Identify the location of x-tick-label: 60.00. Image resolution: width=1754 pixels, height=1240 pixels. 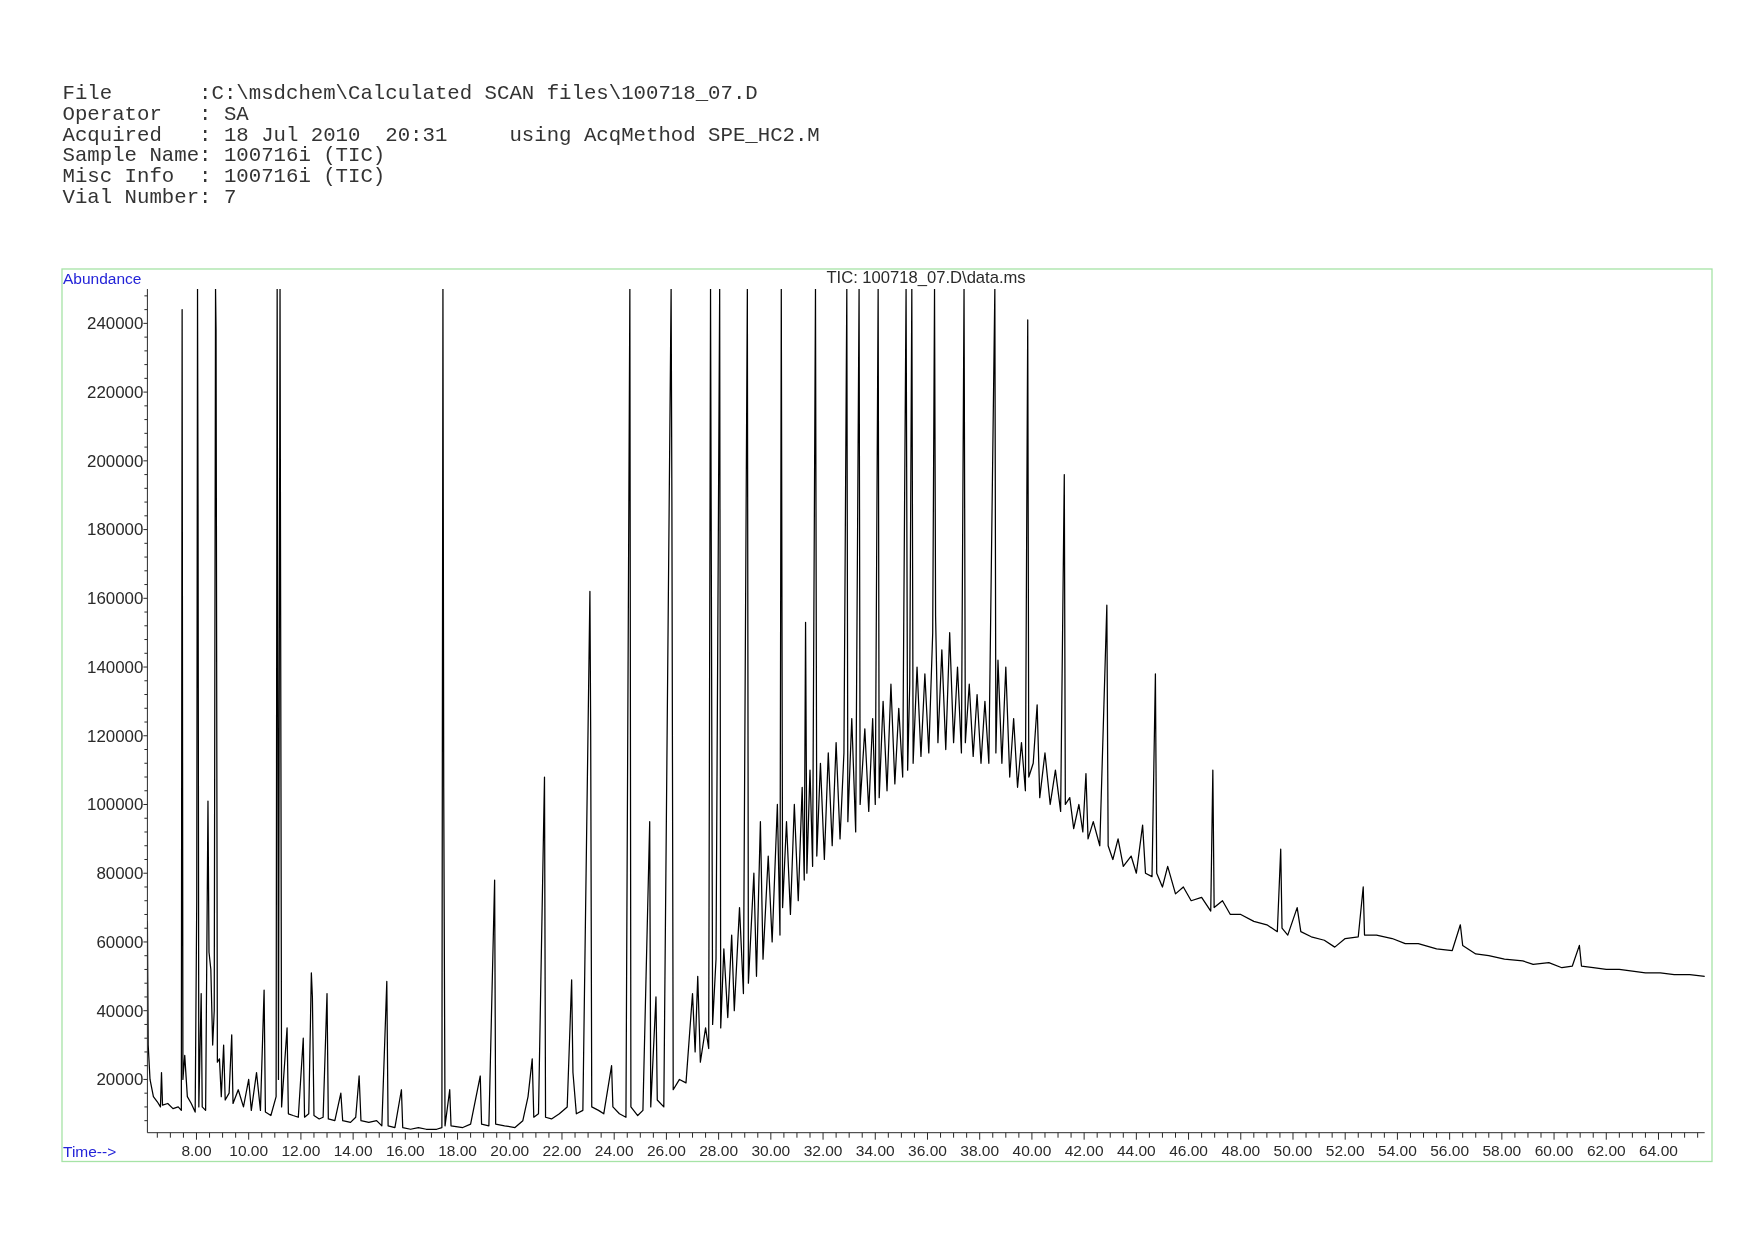
(1554, 1151).